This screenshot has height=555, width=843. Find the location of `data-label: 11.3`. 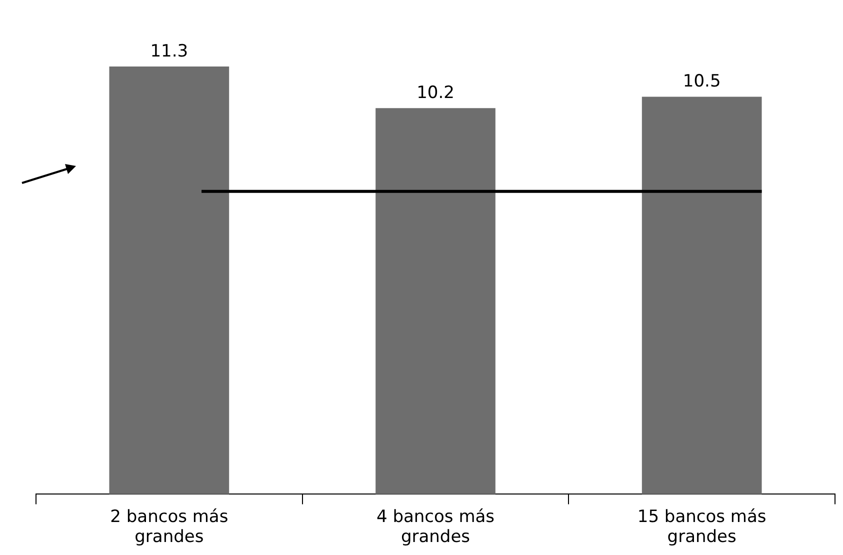

data-label: 11.3 is located at coordinates (169, 51).